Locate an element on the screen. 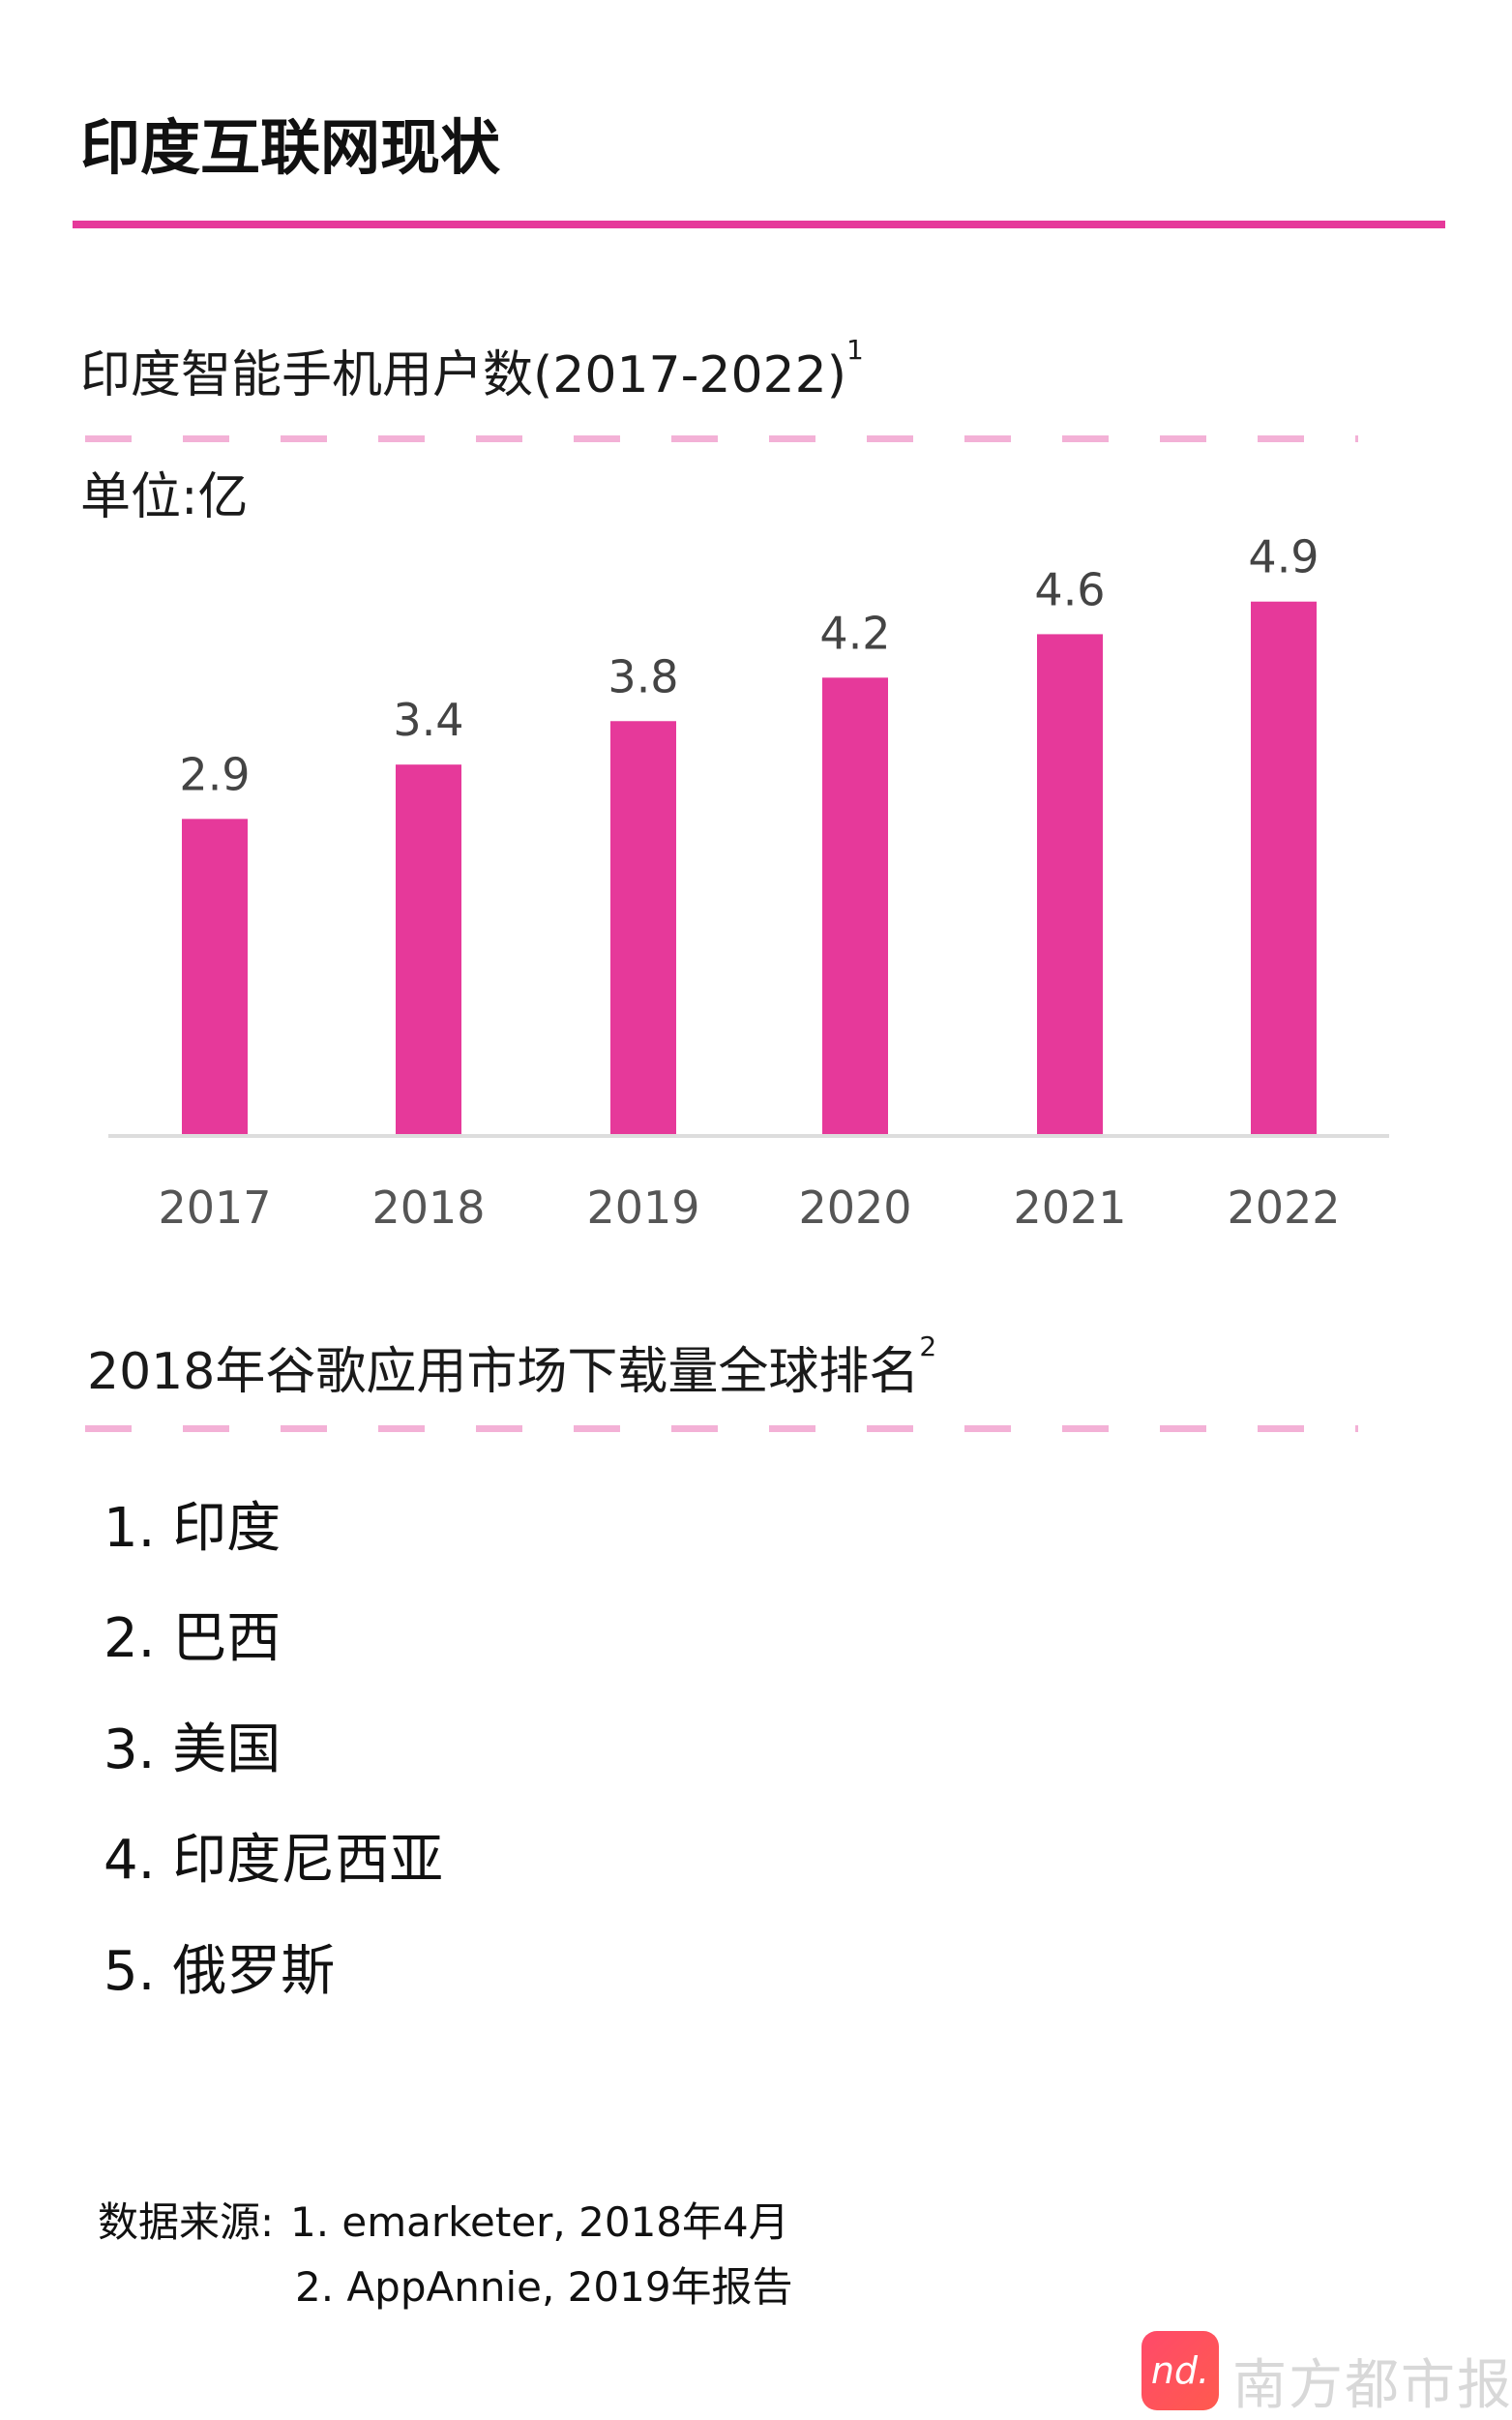 The width and height of the screenshot is (1512, 2420). data-label: 4.6 is located at coordinates (1069, 589).